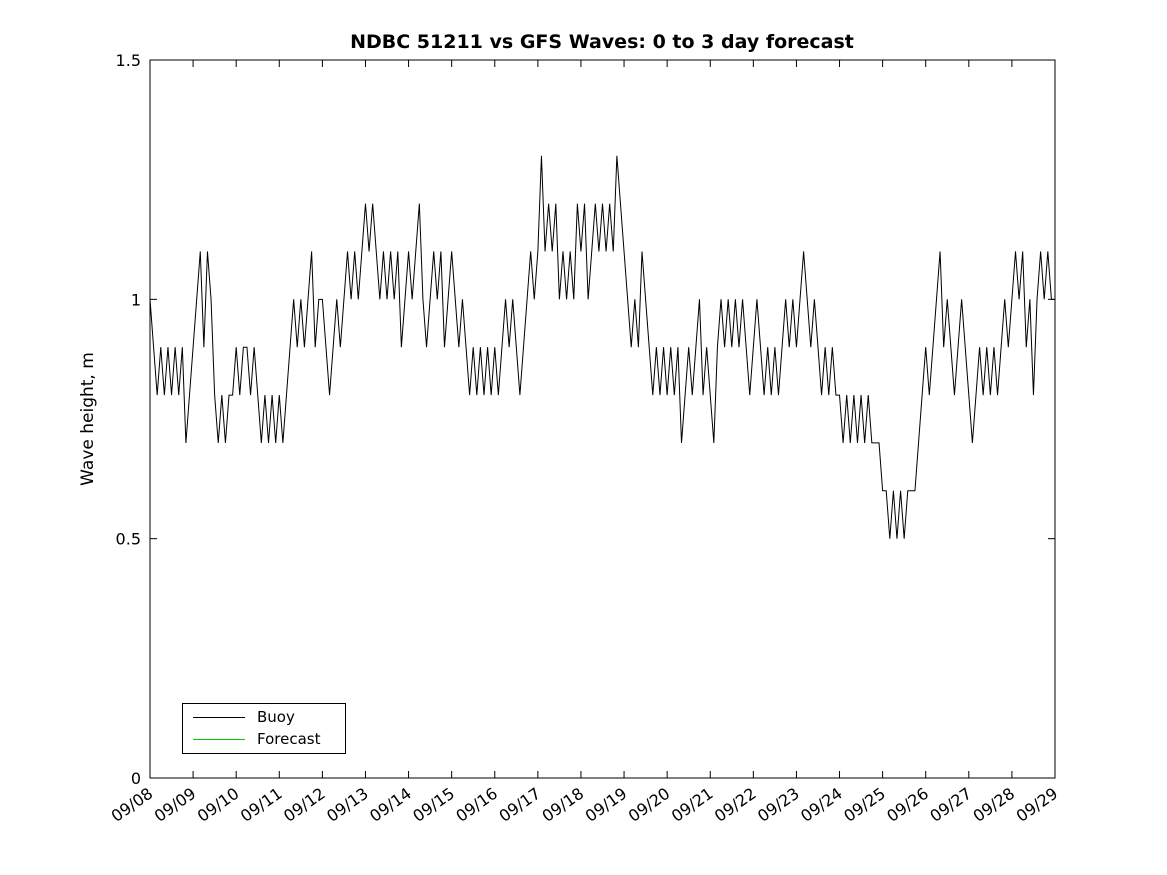  Describe the element at coordinates (735, 805) in the screenshot. I see `x-tick-label: 09/22` at that location.